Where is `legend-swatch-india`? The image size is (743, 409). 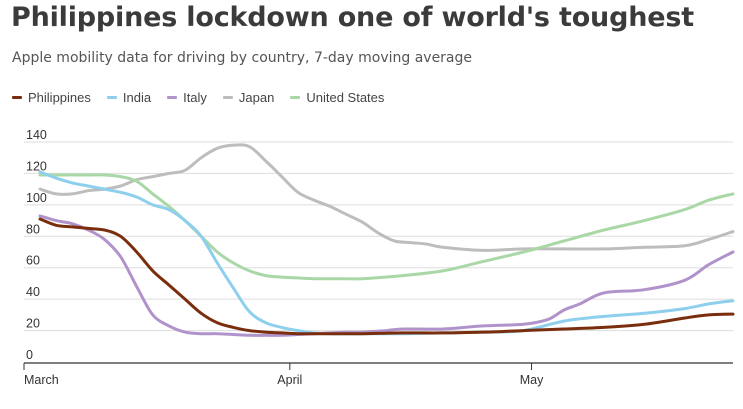 legend-swatch-india is located at coordinates (111, 97).